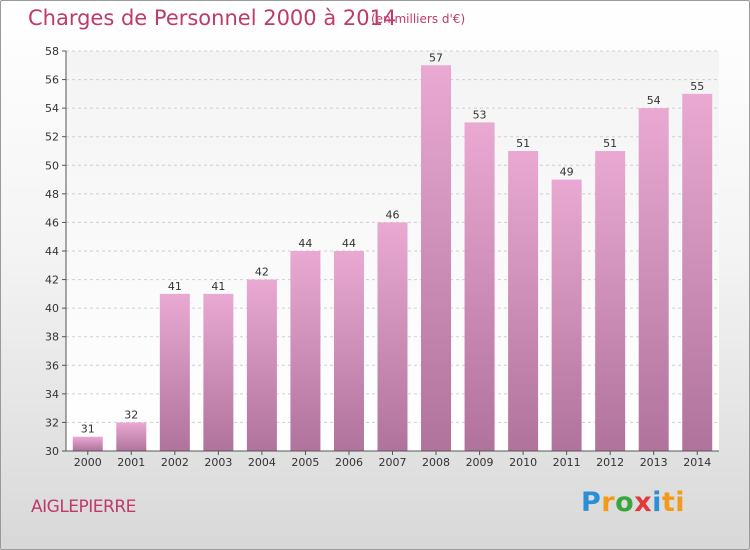 The width and height of the screenshot is (750, 550). Describe the element at coordinates (393, 214) in the screenshot. I see `data-label: 46` at that location.